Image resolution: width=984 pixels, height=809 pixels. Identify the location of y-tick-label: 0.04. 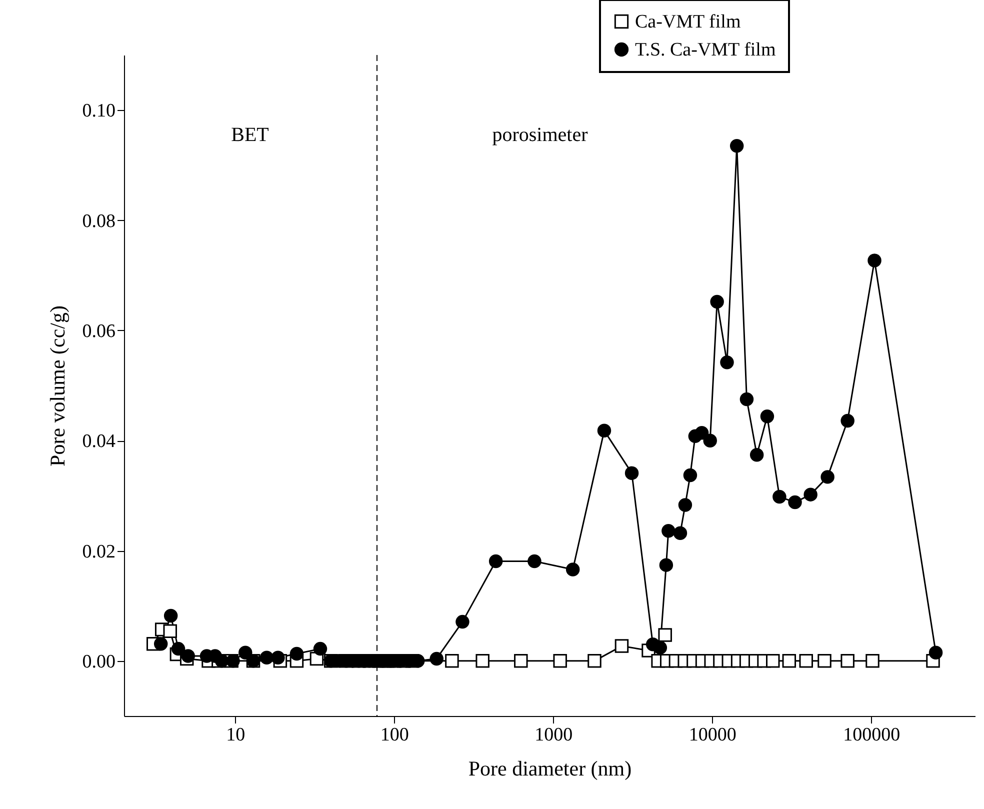
(99, 441).